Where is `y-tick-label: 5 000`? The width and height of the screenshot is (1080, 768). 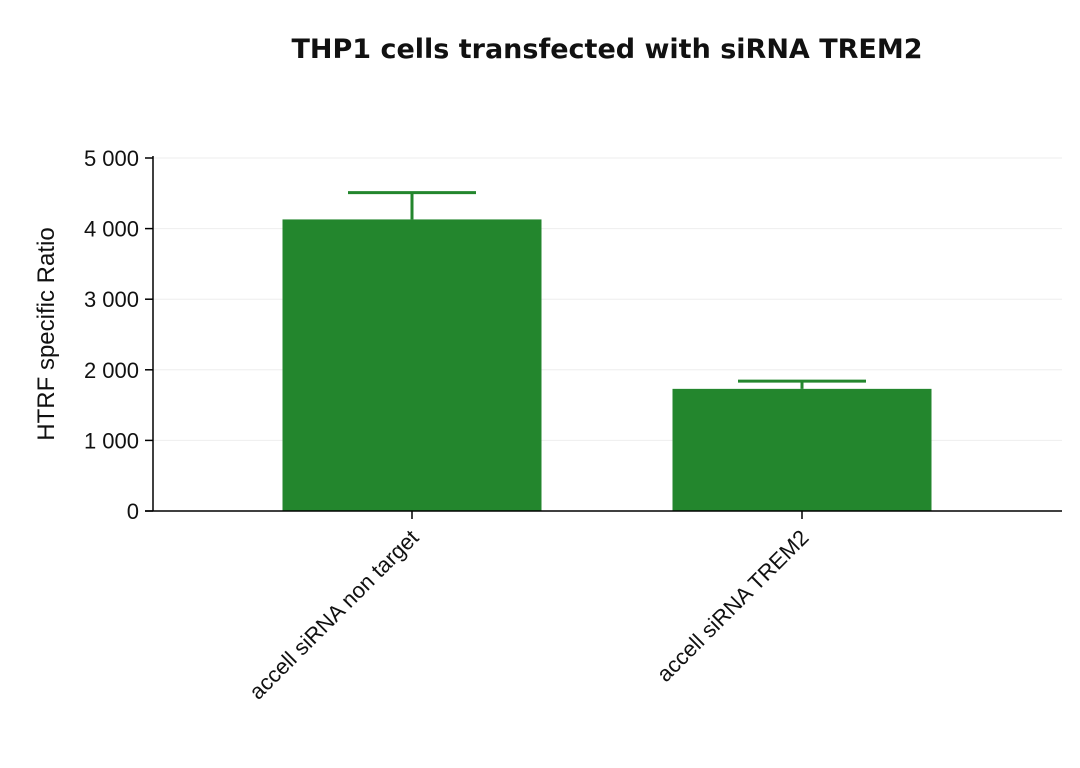
y-tick-label: 5 000 is located at coordinates (111, 158).